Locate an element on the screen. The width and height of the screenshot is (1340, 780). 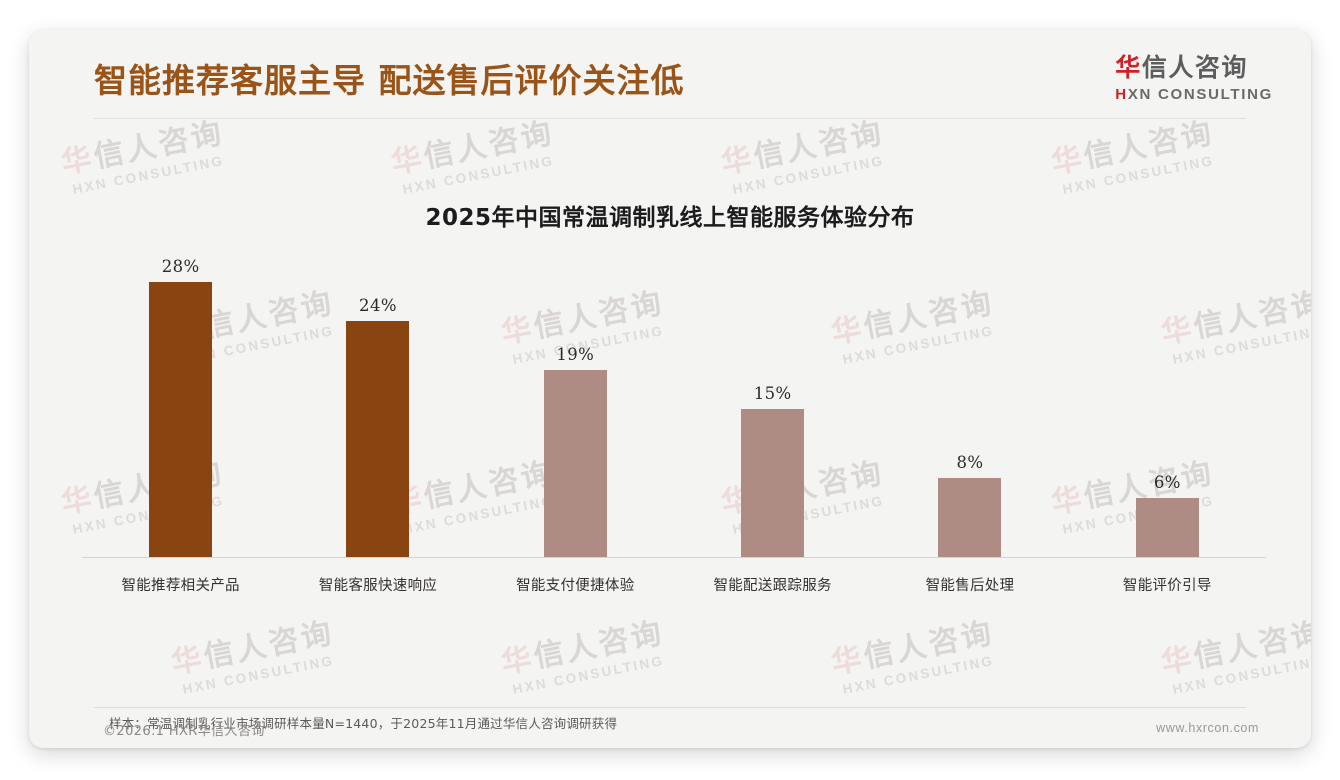
website-url: www.hxrcon.com is located at coordinates (1207, 728).